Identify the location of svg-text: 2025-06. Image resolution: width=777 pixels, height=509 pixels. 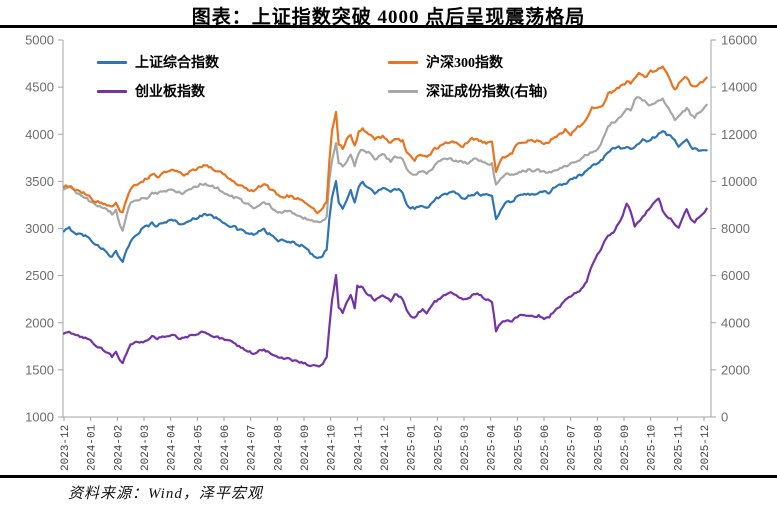
(546, 448).